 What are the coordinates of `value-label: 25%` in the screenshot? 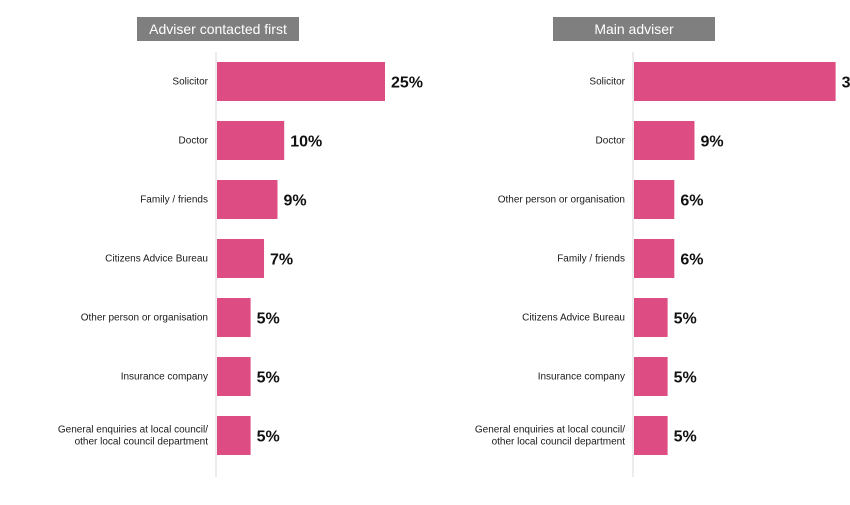 It's located at (407, 83).